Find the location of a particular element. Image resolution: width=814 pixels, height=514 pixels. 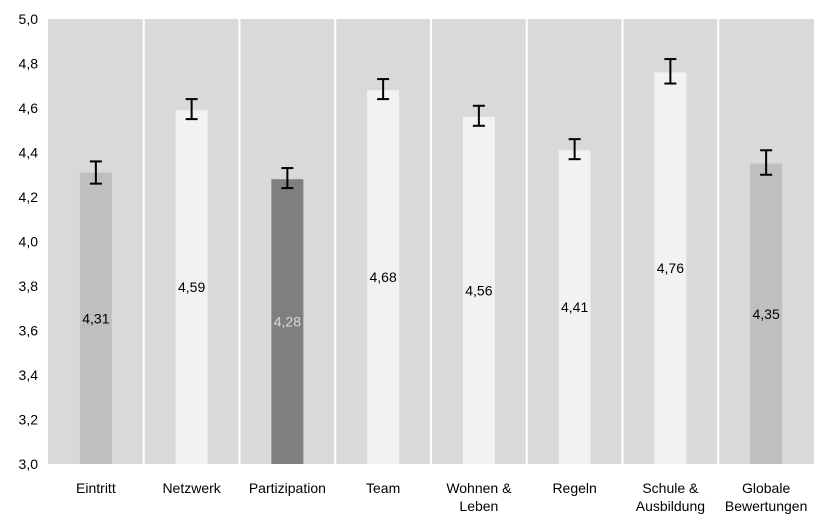

data-label: 4,41 is located at coordinates (574, 307).